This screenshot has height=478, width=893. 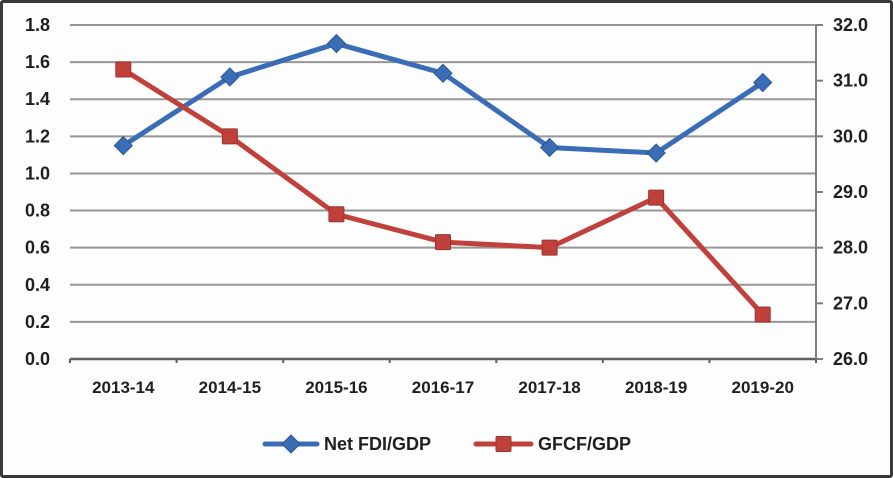 I want to click on x-axis-category-label: 2015-16, so click(x=336, y=387).